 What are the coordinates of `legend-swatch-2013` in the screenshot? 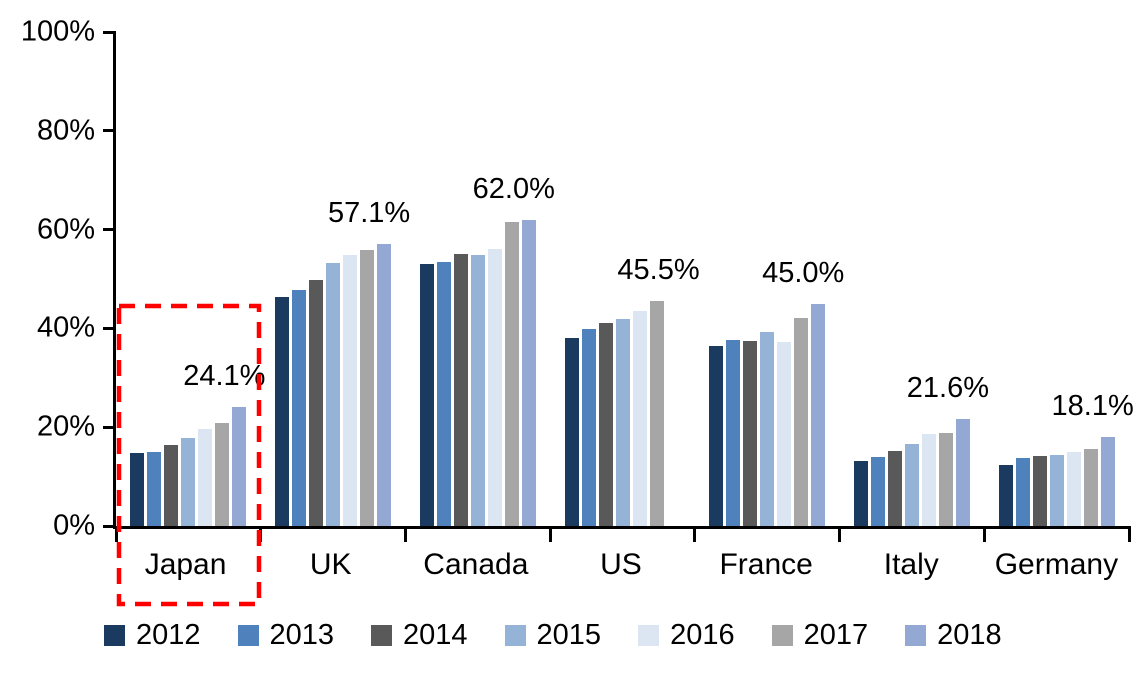 It's located at (248, 635).